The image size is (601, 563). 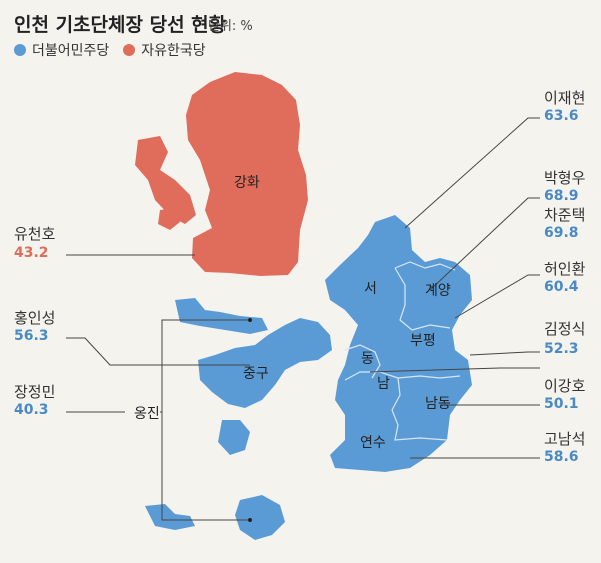 I want to click on leader-dots, so click(x=250, y=420).